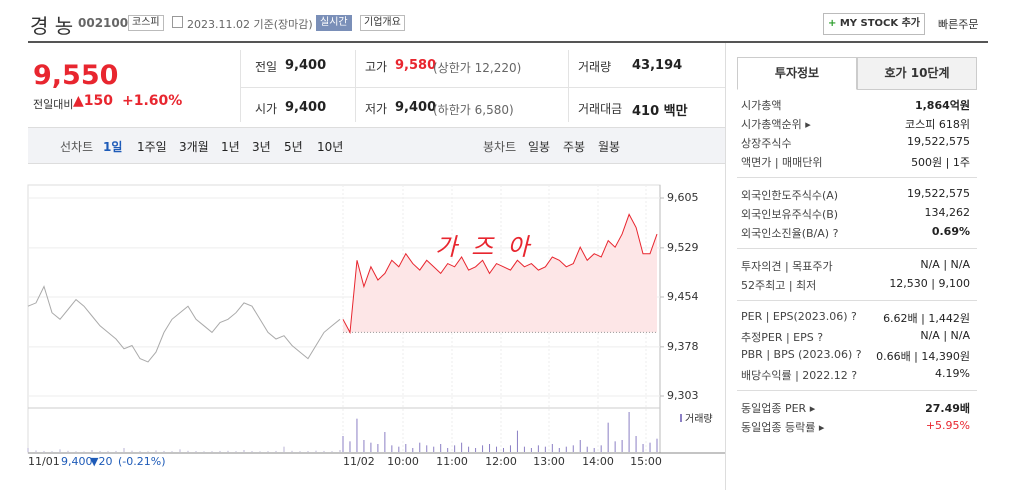 This screenshot has height=490, width=1034. I want to click on tab: 3개월, so click(194, 147).